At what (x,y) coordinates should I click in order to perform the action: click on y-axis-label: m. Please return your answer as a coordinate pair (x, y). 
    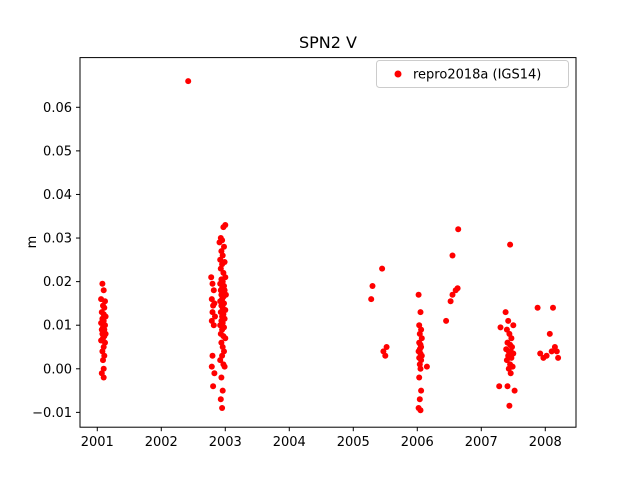
    Looking at the image, I should click on (32, 242).